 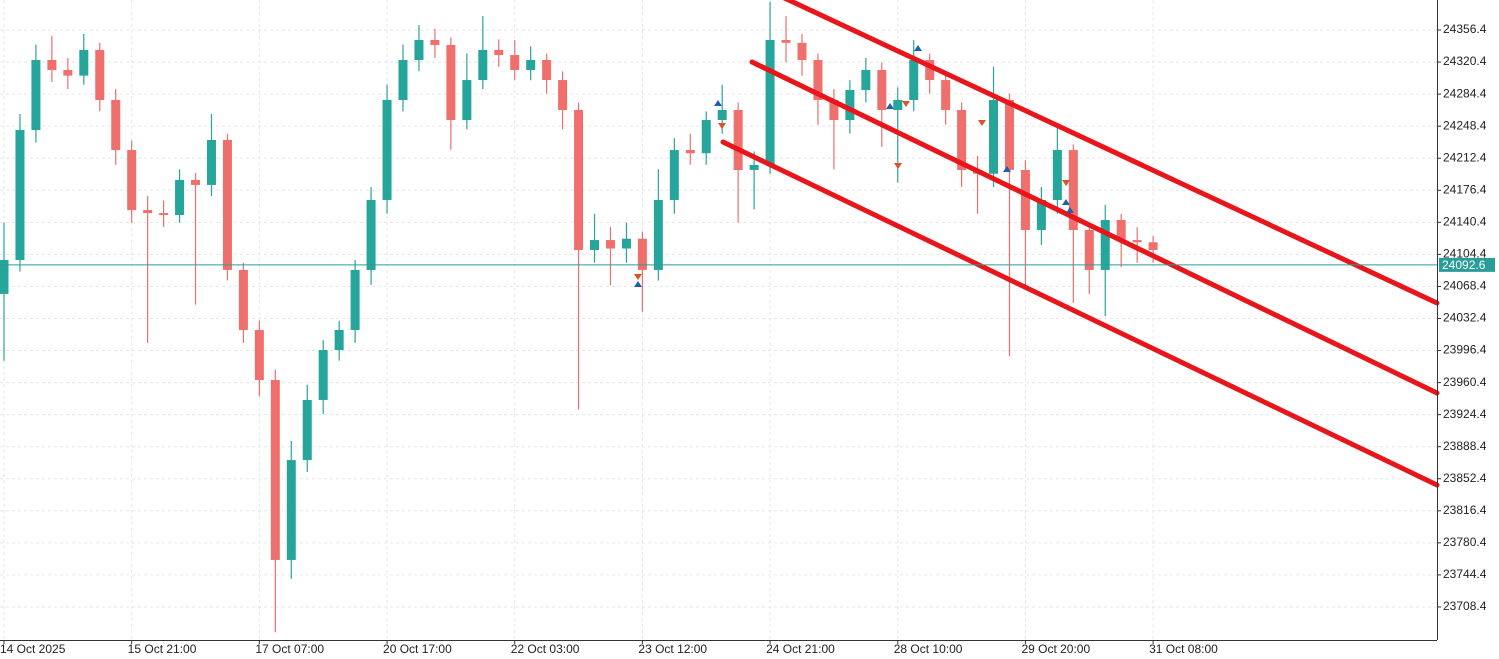 What do you see at coordinates (1465, 574) in the screenshot?
I see `y-tick-label: 23744.4` at bounding box center [1465, 574].